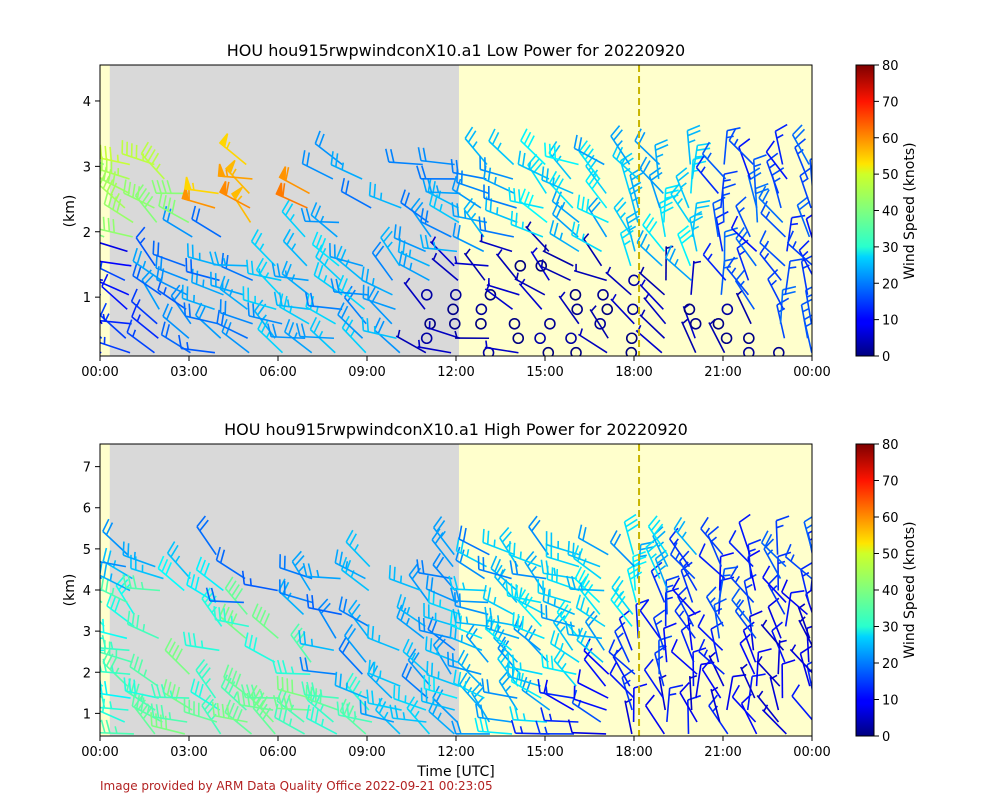 The height and width of the screenshot is (800, 1000). Describe the element at coordinates (722, 372) in the screenshot. I see `x-tick-label: 21:00` at that location.